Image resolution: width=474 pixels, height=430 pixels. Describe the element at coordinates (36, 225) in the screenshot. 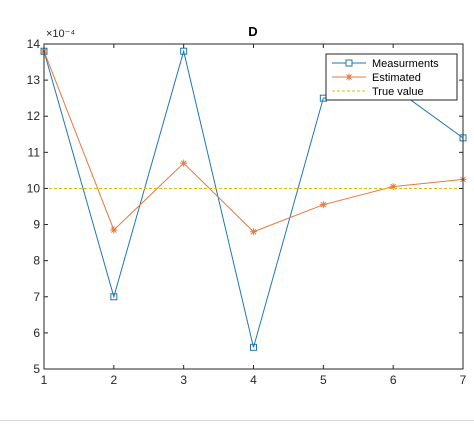

I see `y-tick-label: 9` at that location.